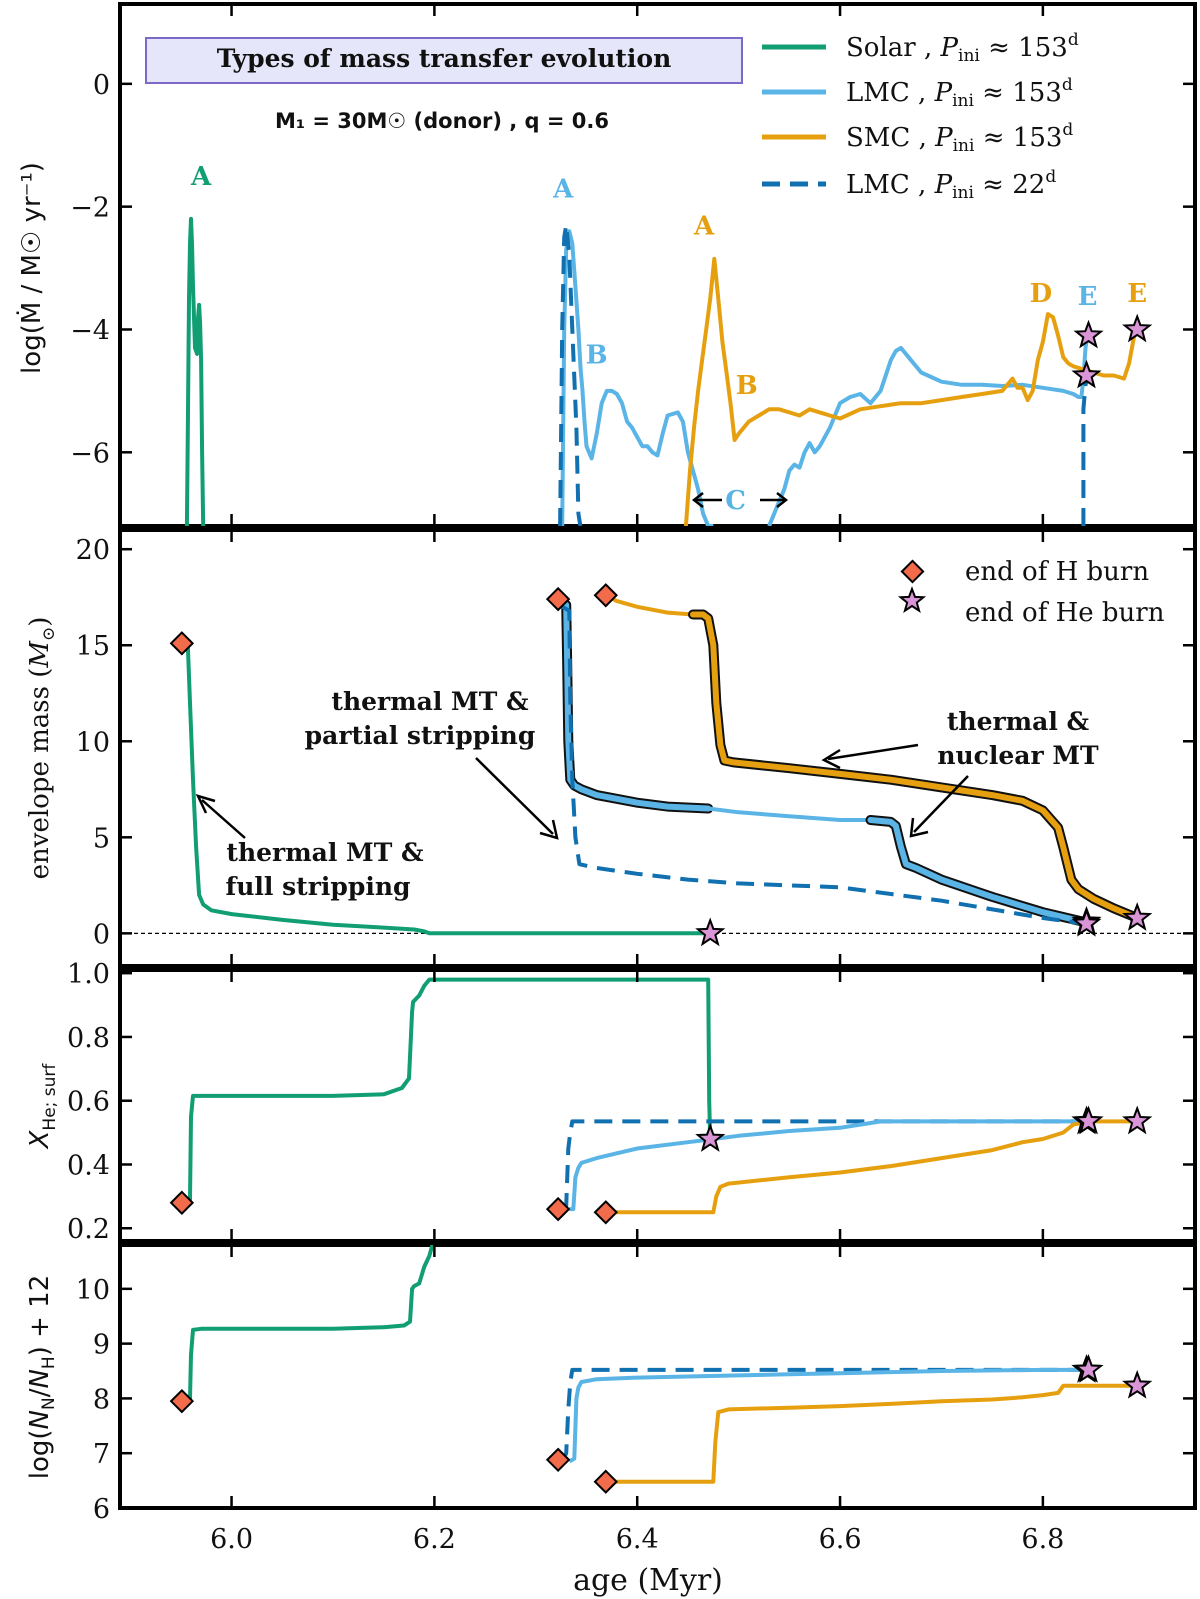  I want to click on region-label-C: C, so click(735, 501).